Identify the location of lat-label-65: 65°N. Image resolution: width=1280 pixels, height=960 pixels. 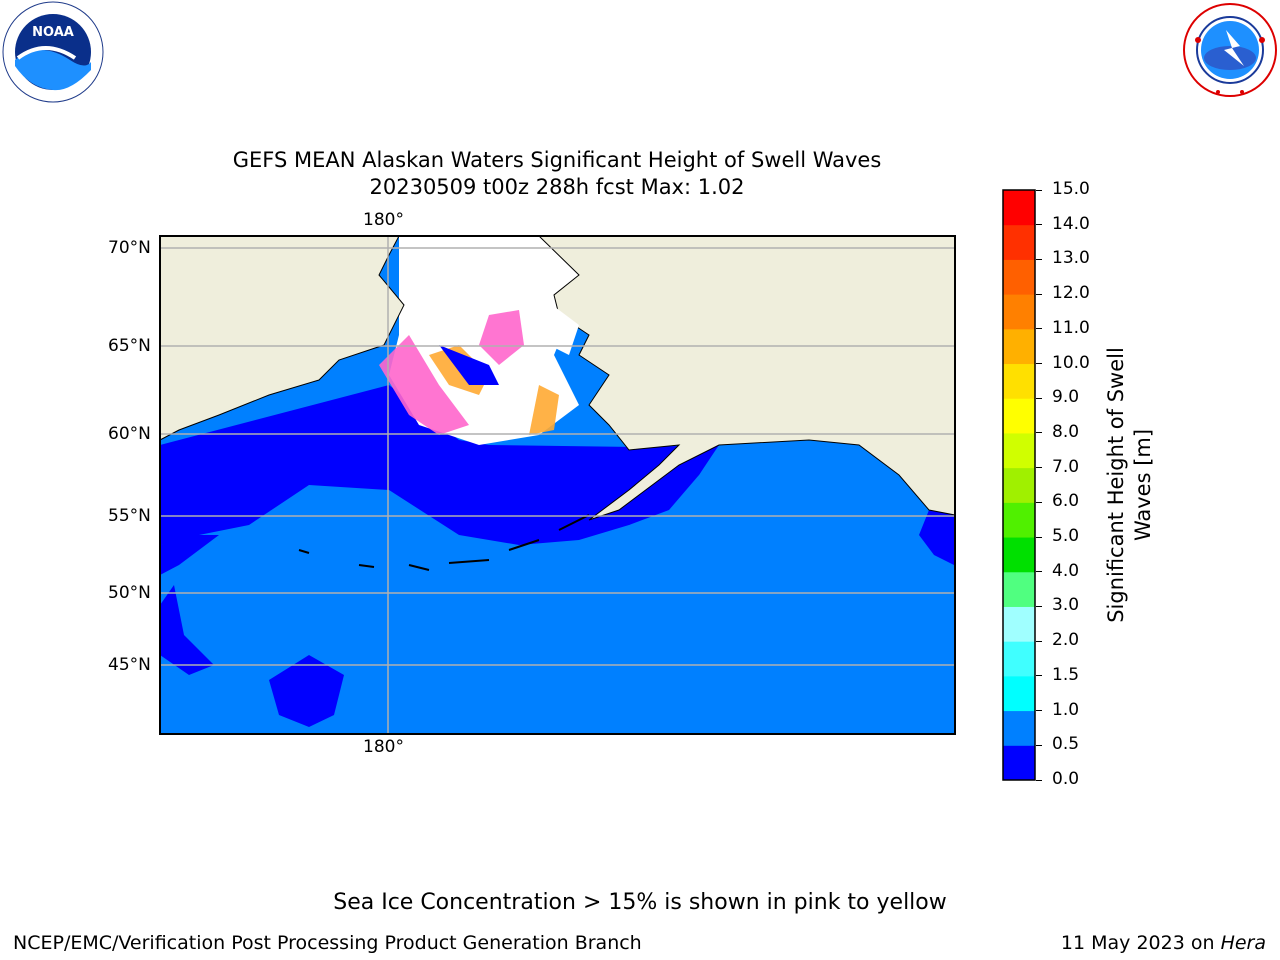
(129, 346).